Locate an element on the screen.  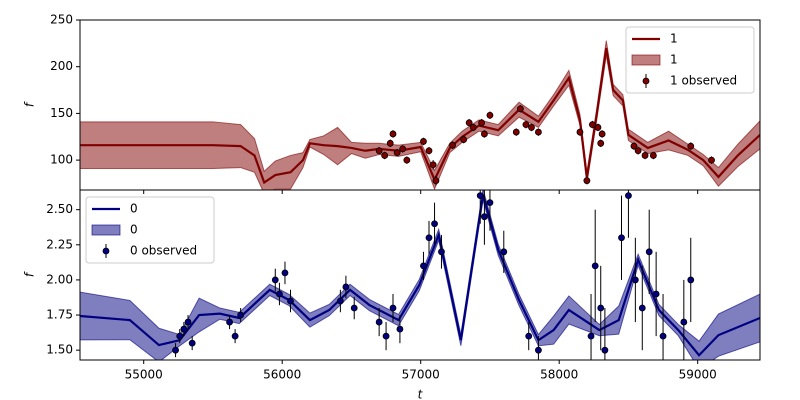
y-tick-label: 1.75 is located at coordinates (59, 315).